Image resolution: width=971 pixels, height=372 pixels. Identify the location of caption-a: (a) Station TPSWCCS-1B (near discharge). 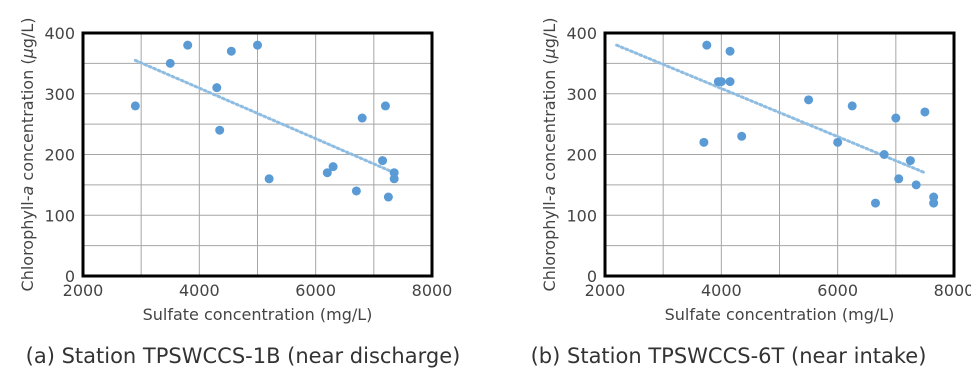
(243, 356).